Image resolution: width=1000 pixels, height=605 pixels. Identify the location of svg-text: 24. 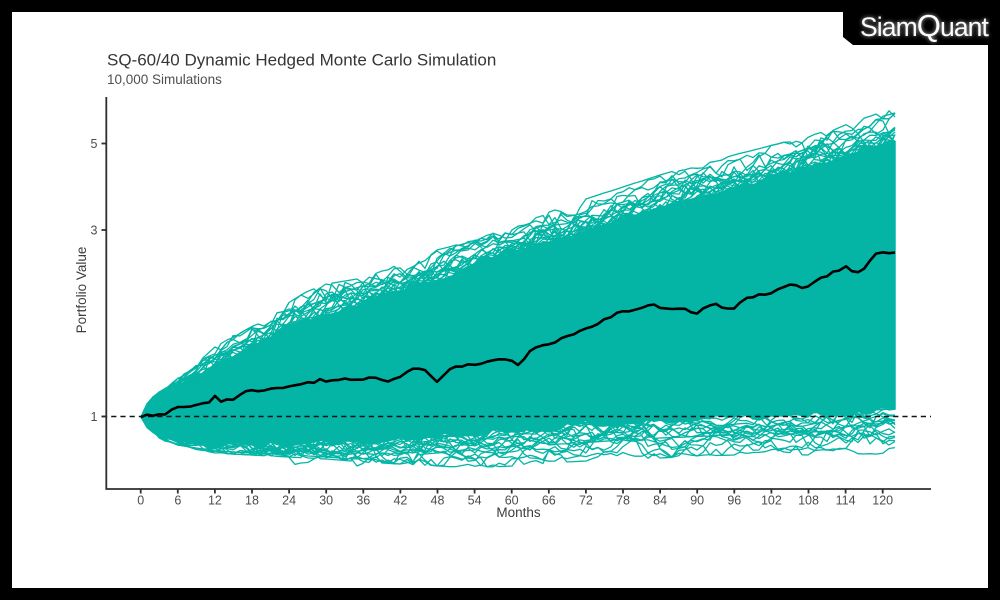
(289, 501).